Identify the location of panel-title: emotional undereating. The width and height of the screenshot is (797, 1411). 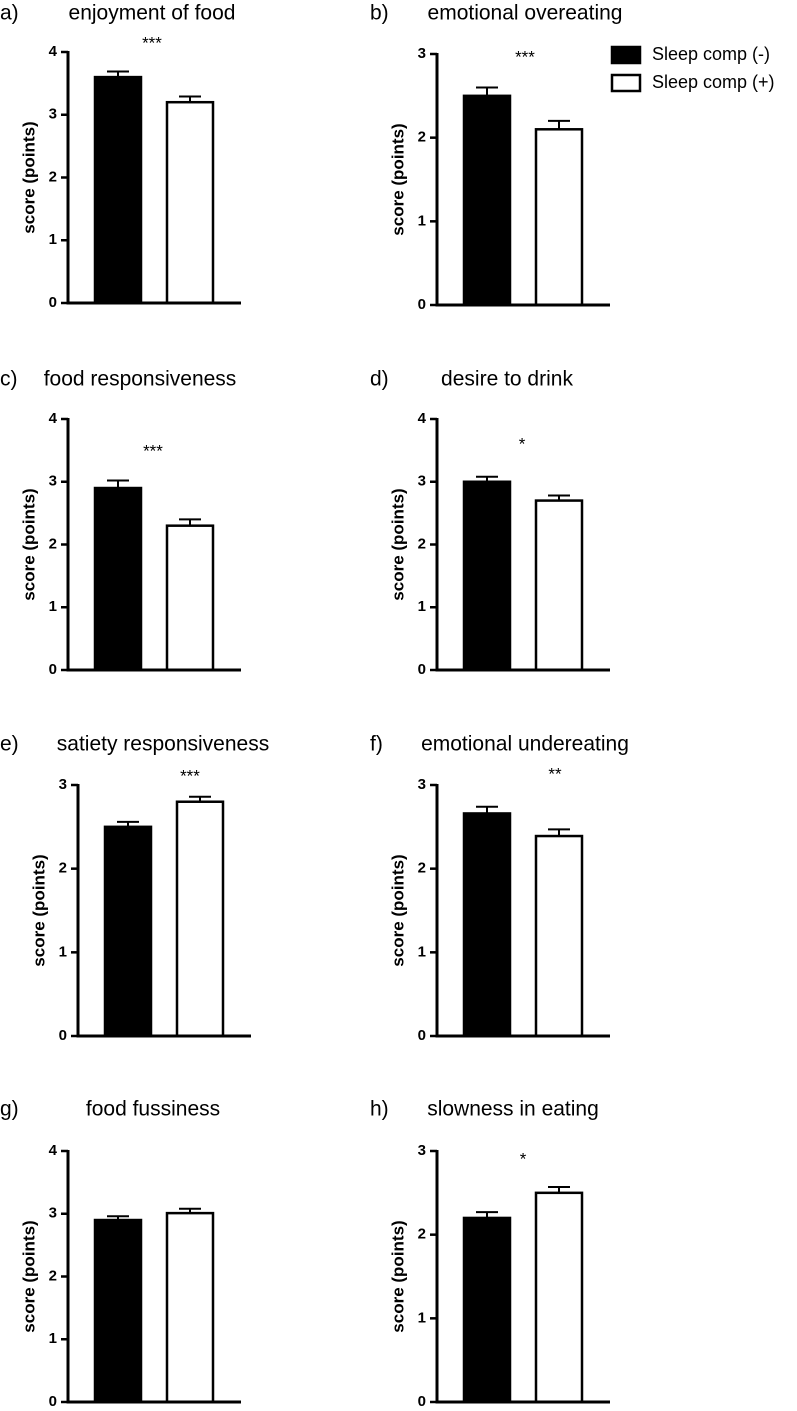
(525, 744).